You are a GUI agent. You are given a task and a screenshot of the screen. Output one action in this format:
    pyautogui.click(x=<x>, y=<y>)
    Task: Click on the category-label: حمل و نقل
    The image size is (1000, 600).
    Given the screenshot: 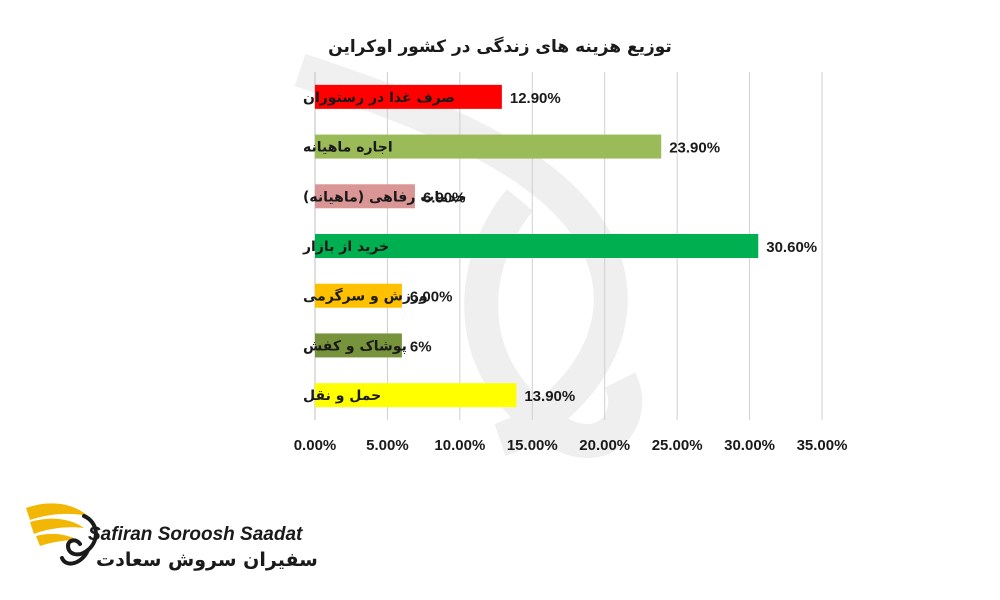 What is the action you would take?
    pyautogui.click(x=342, y=396)
    